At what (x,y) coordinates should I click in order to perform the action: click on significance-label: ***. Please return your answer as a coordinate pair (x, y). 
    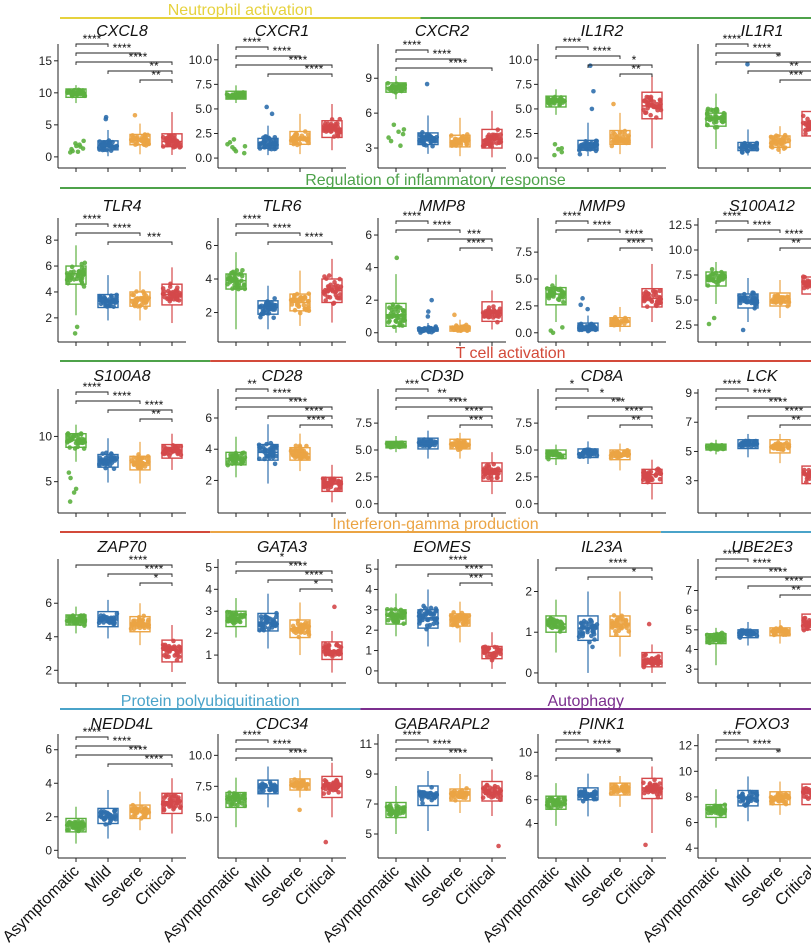
    Looking at the image, I should click on (474, 234).